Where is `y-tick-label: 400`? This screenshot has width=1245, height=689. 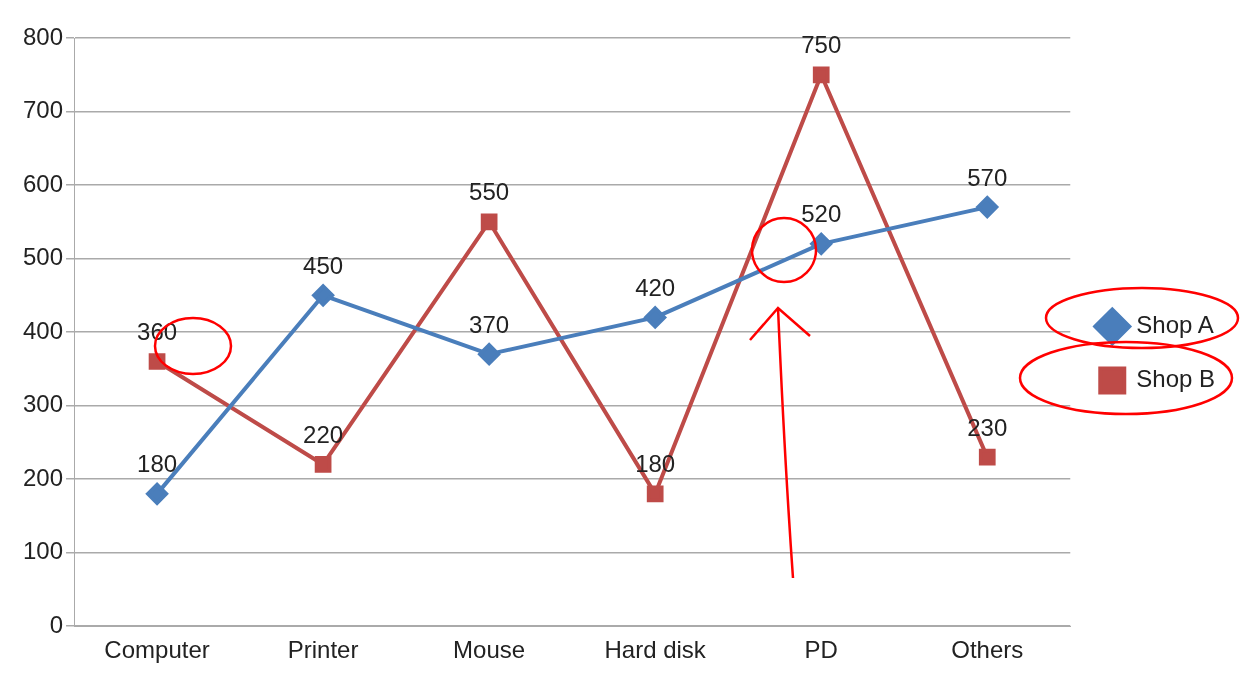
y-tick-label: 400 is located at coordinates (43, 330).